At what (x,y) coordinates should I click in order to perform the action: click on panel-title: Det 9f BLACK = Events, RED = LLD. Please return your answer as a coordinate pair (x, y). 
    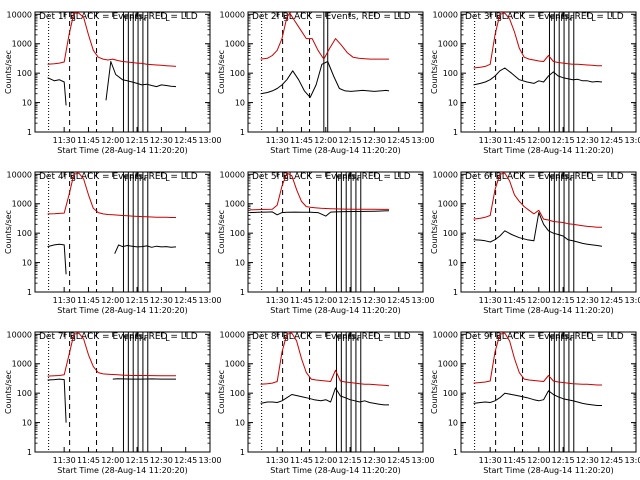
    Looking at the image, I should click on (544, 337).